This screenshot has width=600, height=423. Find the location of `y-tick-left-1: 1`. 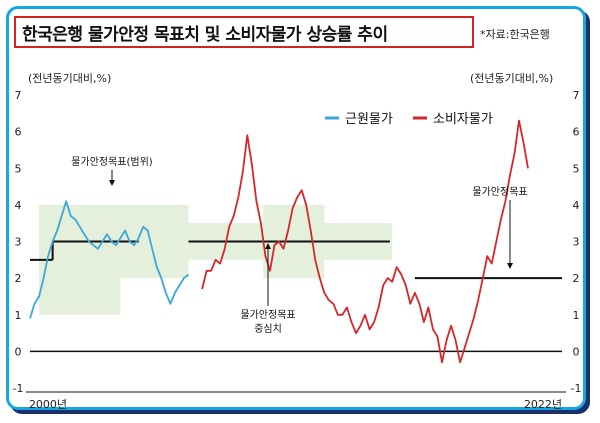

y-tick-left-1: 1 is located at coordinates (18, 315).